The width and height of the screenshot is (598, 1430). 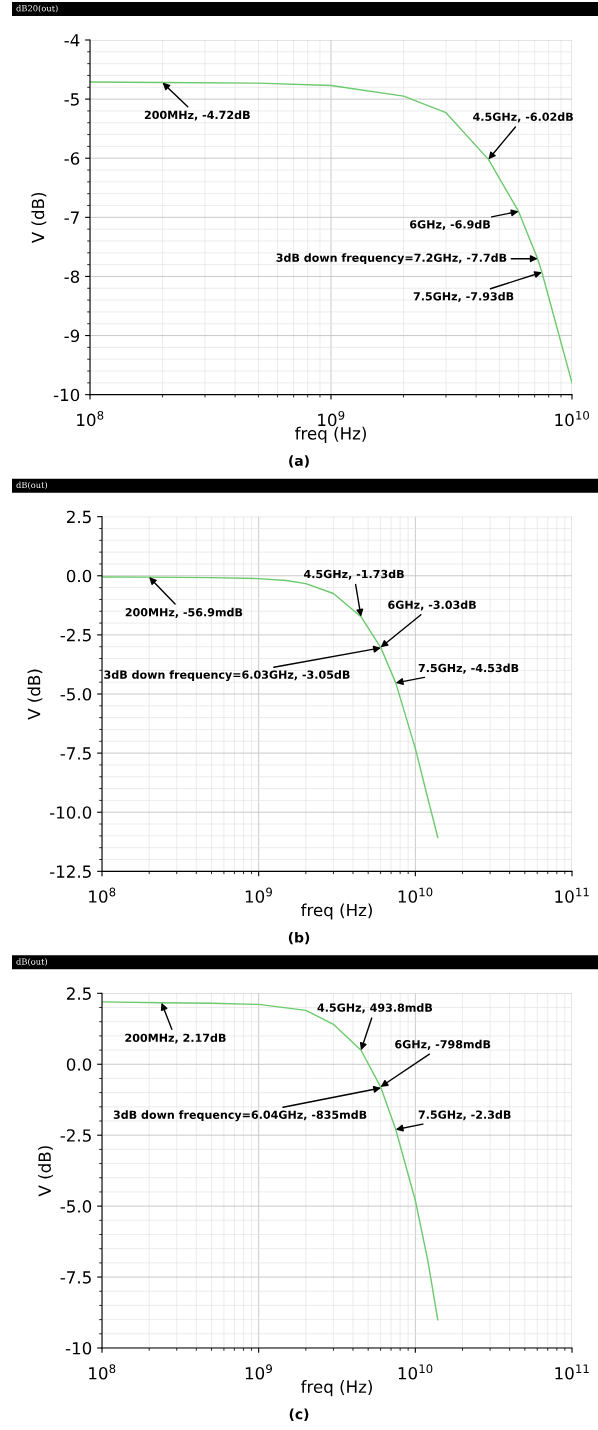 What do you see at coordinates (468, 668) in the screenshot?
I see `annotation: 7.5GHz, -4.53dB` at bounding box center [468, 668].